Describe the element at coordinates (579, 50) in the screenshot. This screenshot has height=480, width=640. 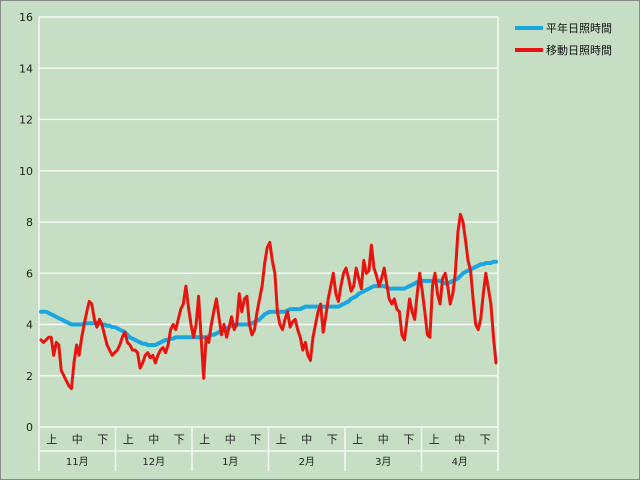
I see `legend-label: 移動日照時間` at that location.